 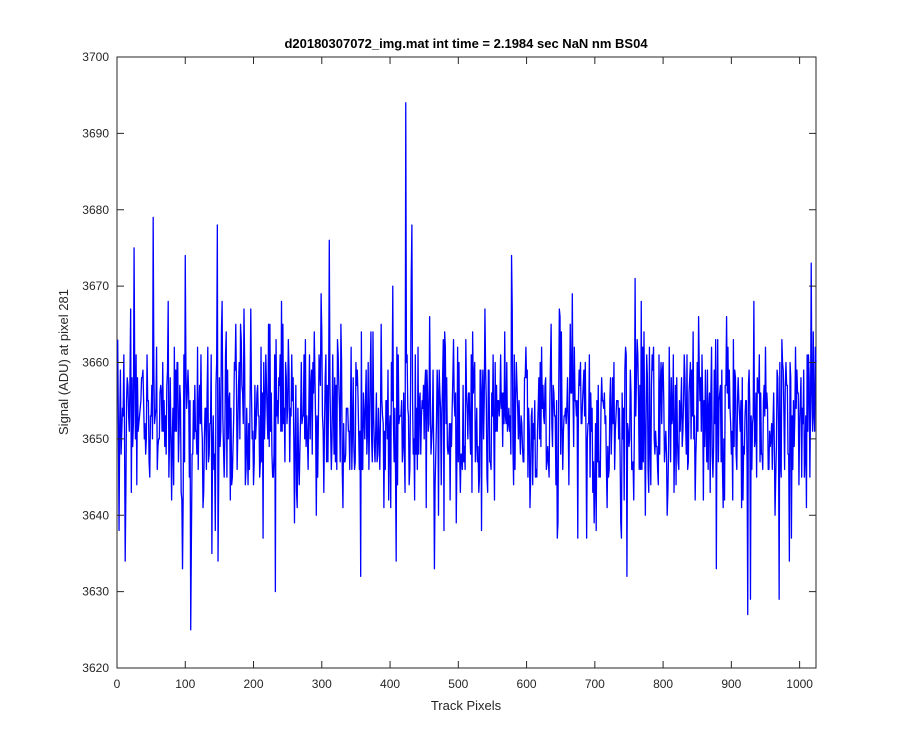 What do you see at coordinates (799, 684) in the screenshot?
I see `x-tick-label: 1000` at bounding box center [799, 684].